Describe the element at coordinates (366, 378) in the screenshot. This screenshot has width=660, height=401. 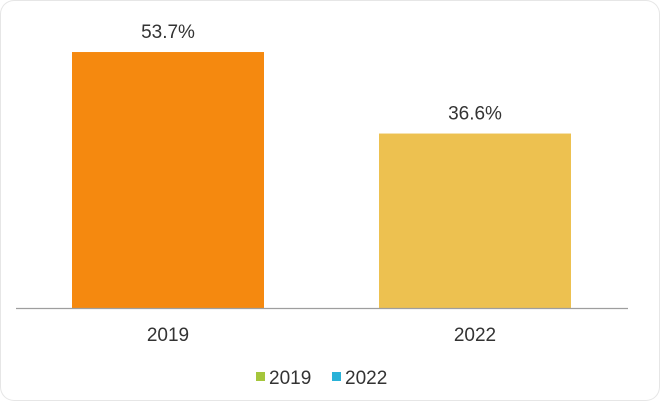
I see `legend-label-2022: 2022` at that location.